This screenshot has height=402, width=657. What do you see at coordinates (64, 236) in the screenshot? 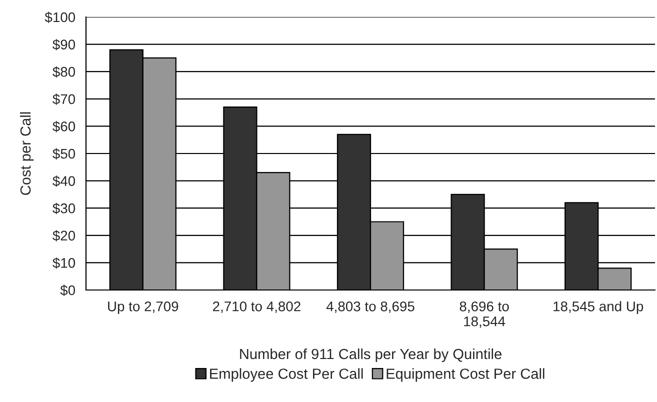
I see `y-tick-label: $20` at bounding box center [64, 236].